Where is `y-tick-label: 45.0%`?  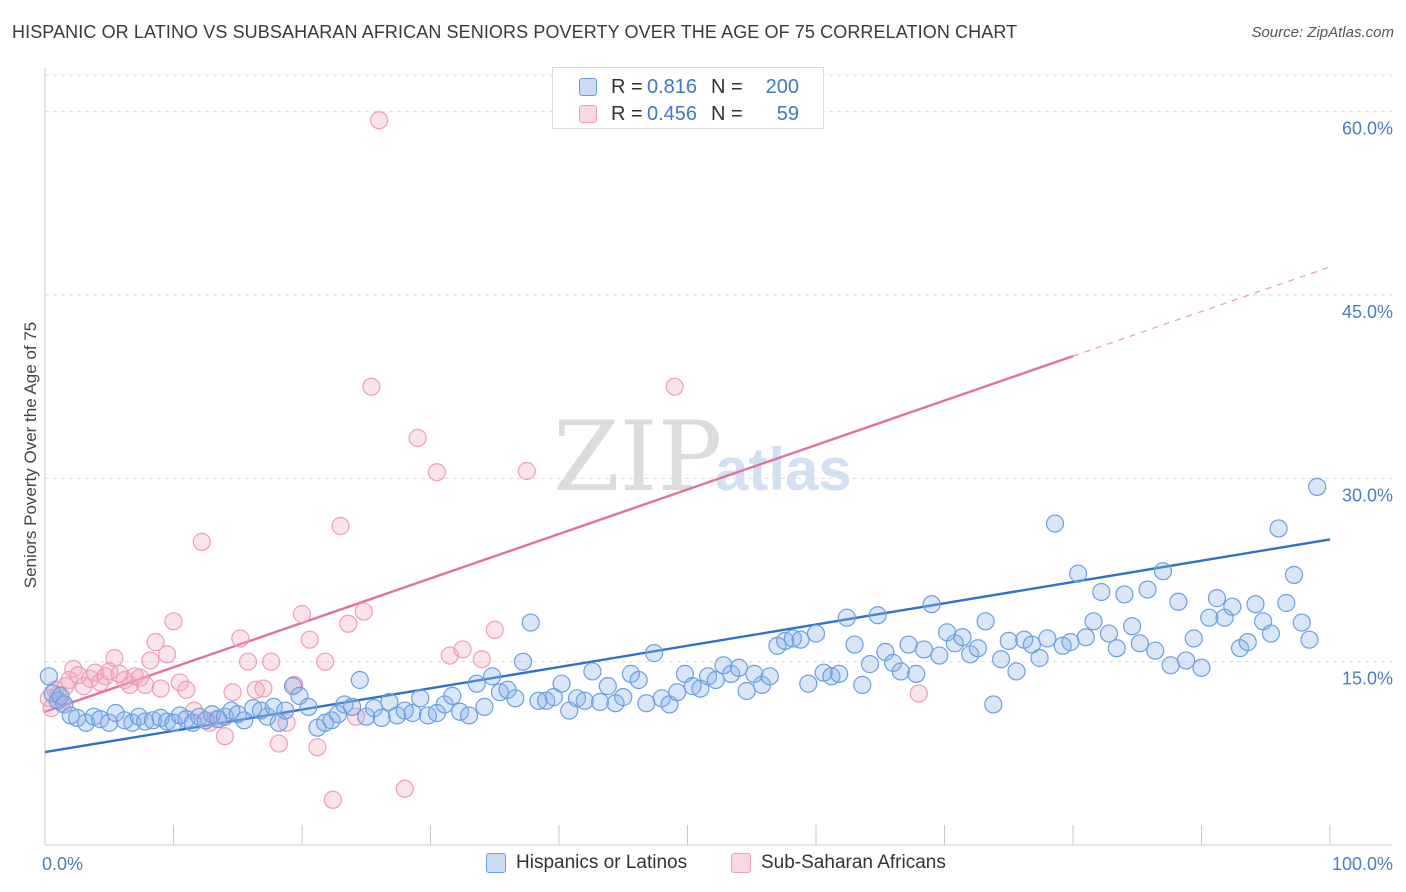 y-tick-label: 45.0% is located at coordinates (1367, 312).